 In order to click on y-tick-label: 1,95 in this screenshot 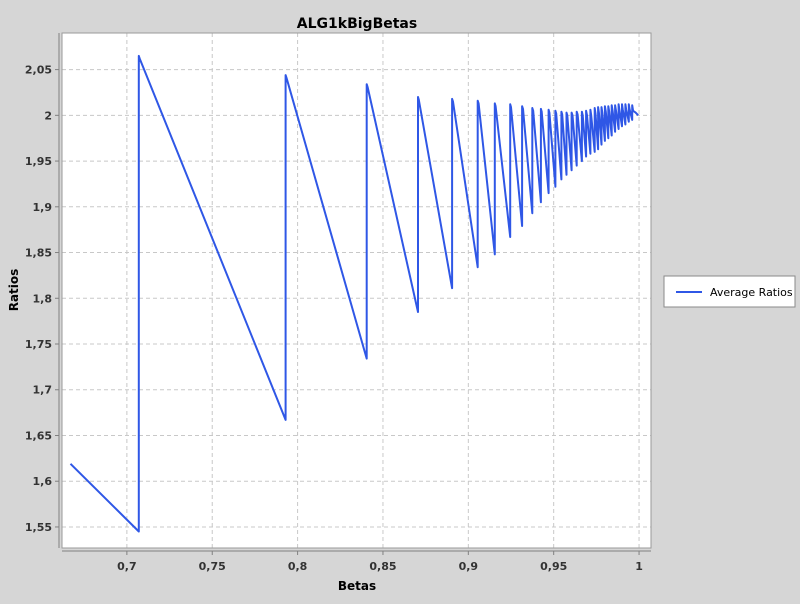, I will do `click(38, 161)`.